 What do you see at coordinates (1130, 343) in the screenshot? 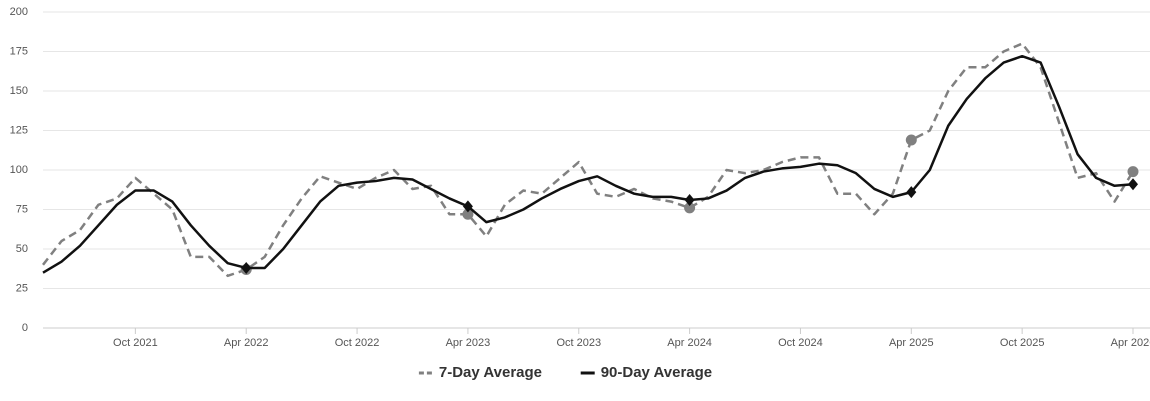
I see `x-tick-label: Apr 2026` at bounding box center [1130, 343].